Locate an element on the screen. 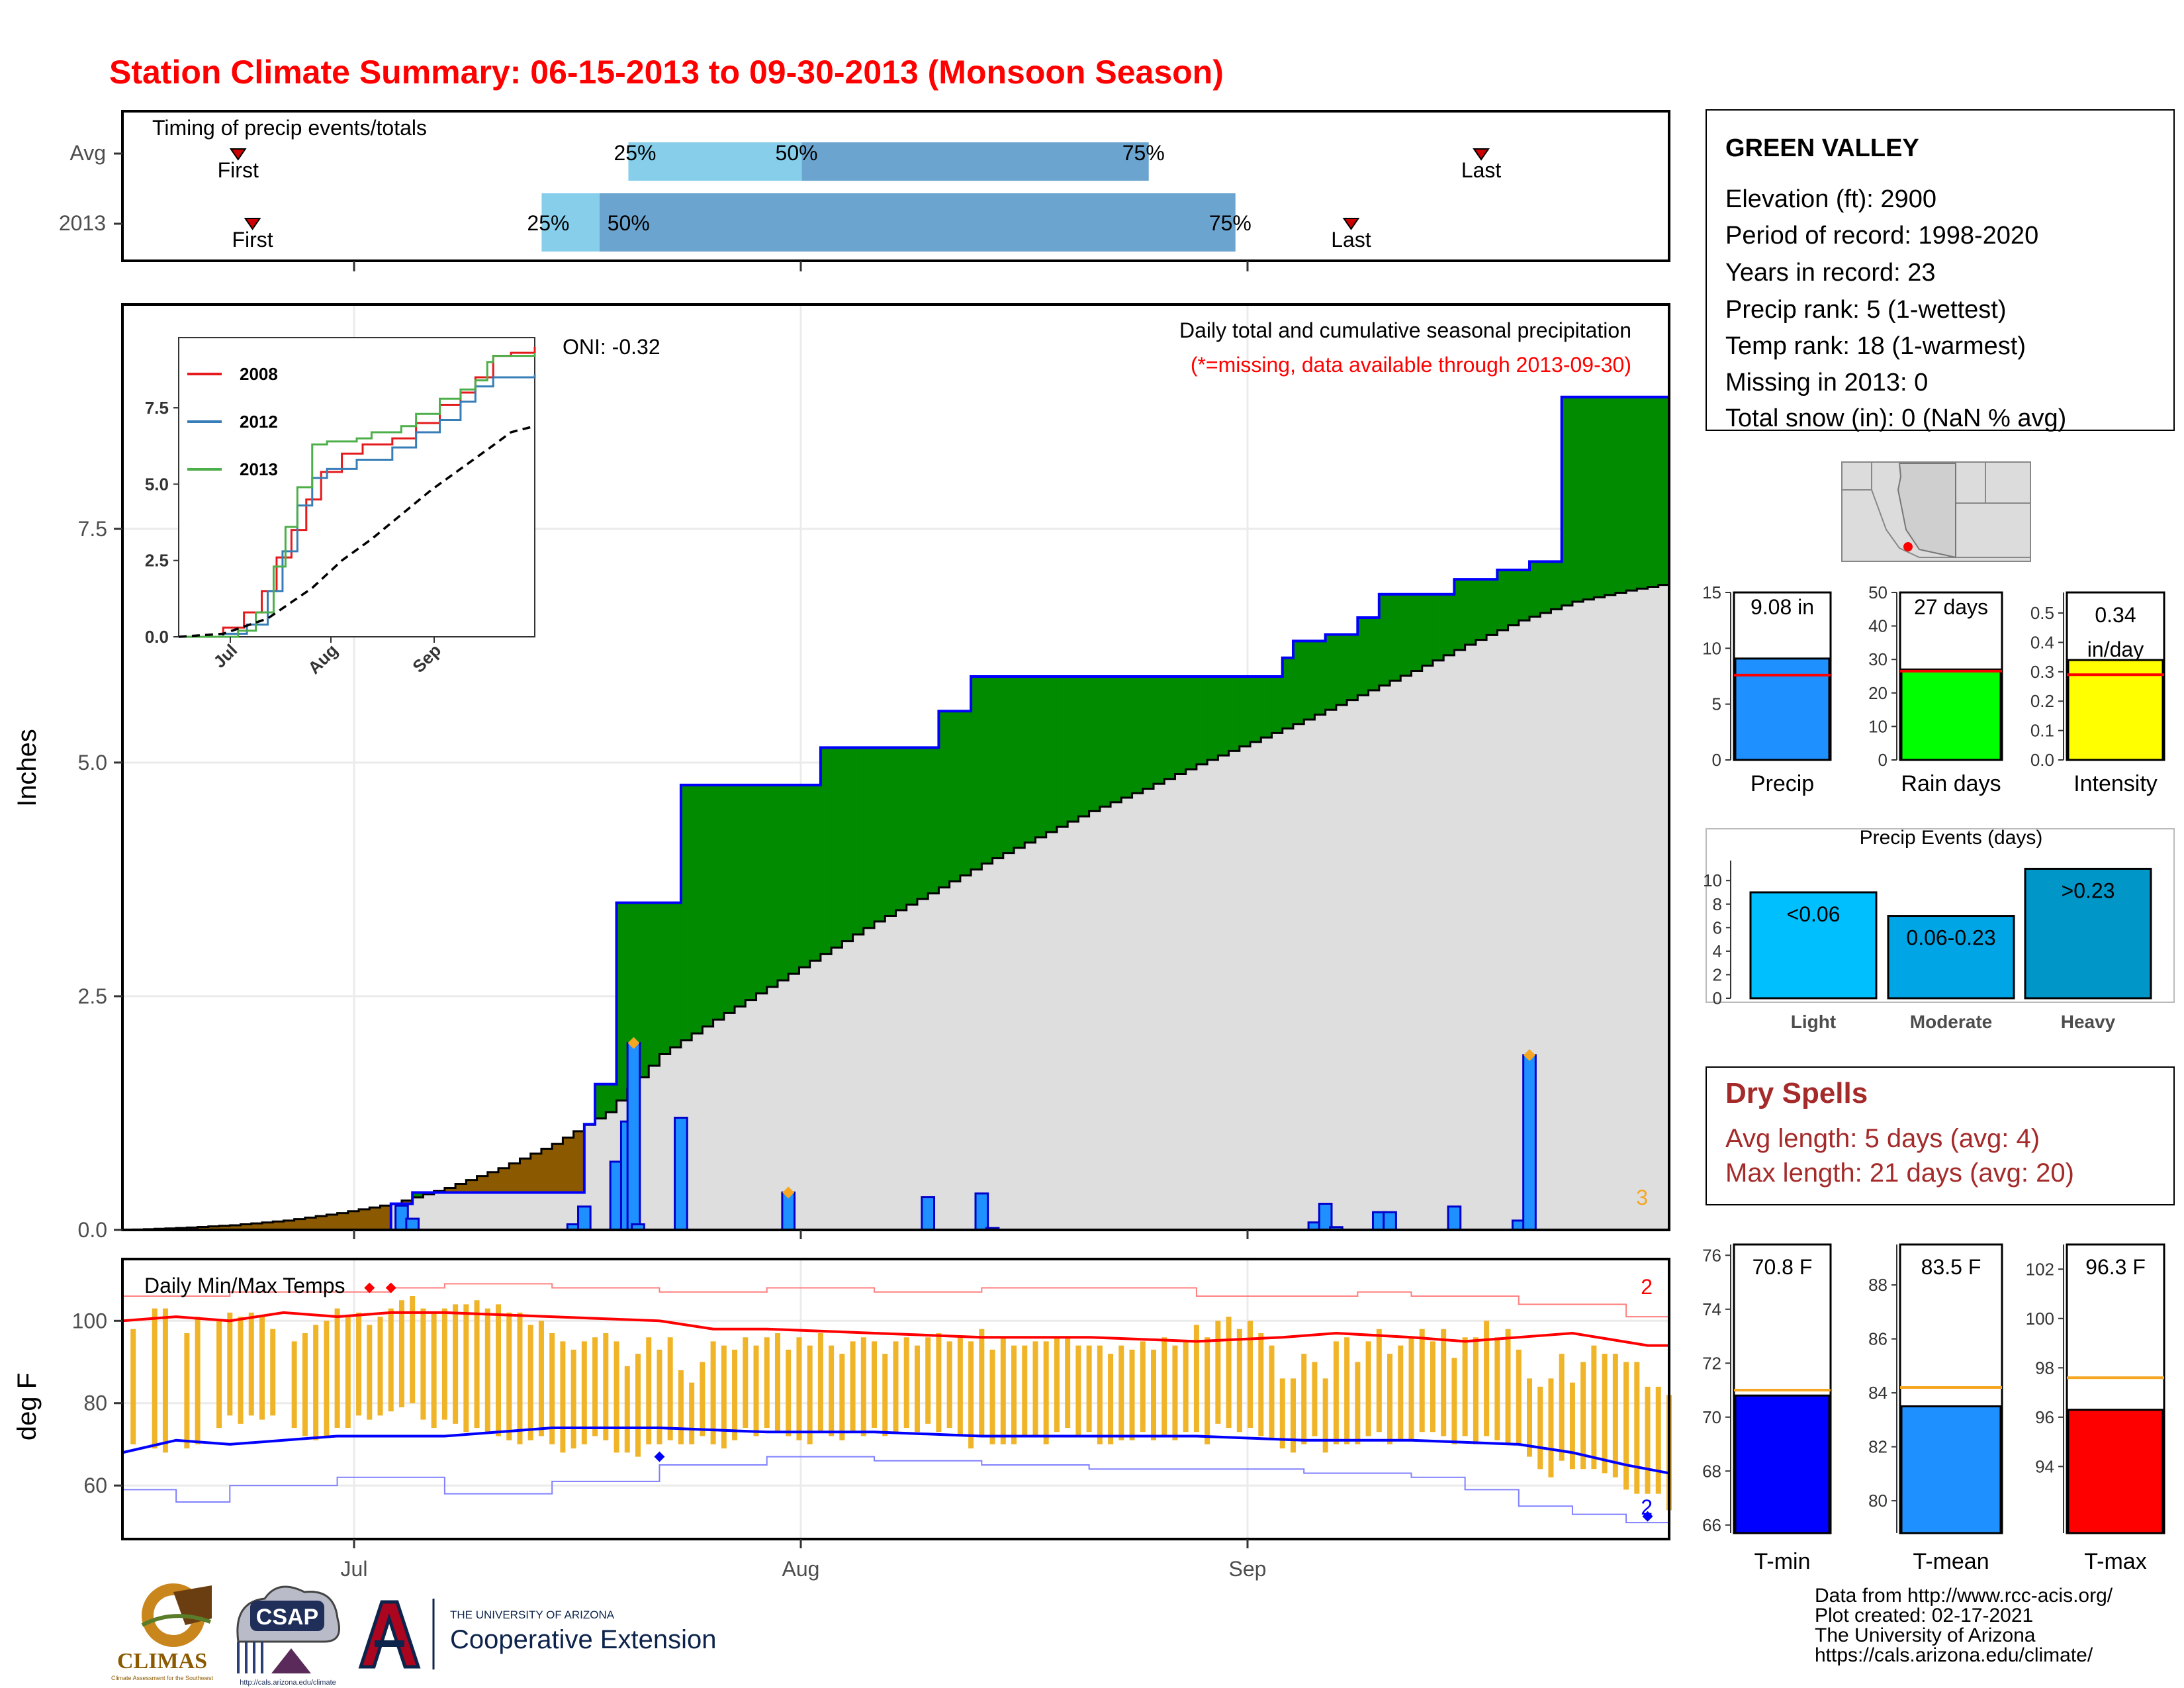  intensity-y-tick-label-5: 0.5 is located at coordinates (2042, 613).